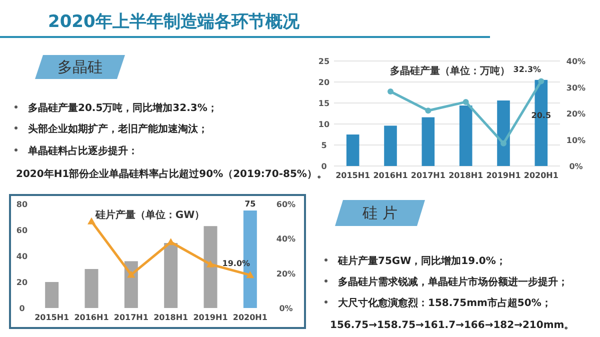 Image resolution: width=600 pixels, height=337 pixels. I want to click on y-tick-label: 80, so click(22, 204).